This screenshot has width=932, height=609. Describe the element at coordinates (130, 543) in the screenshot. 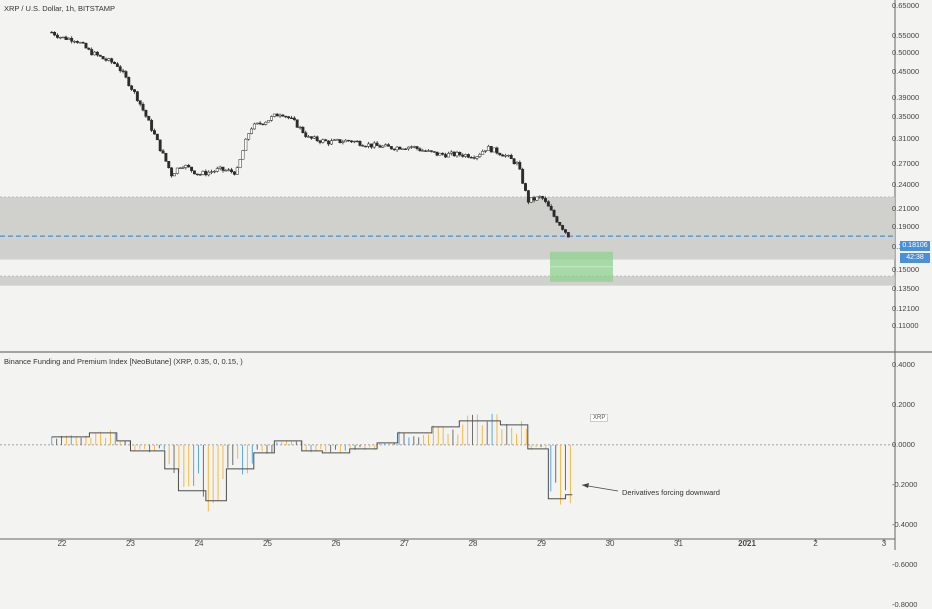

I see `time-tick-label: 23` at that location.